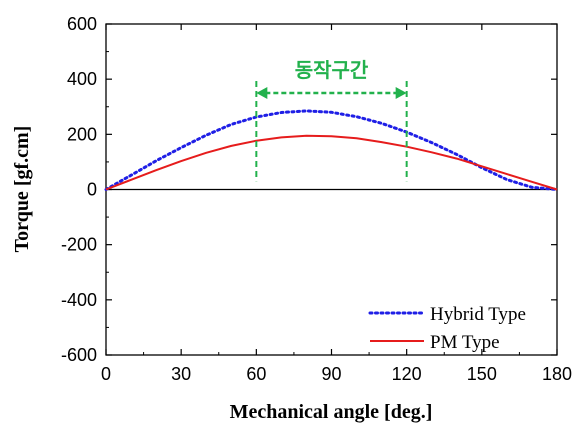  What do you see at coordinates (332, 70) in the screenshot?
I see `range-annotation-label: 동작구간` at bounding box center [332, 70].